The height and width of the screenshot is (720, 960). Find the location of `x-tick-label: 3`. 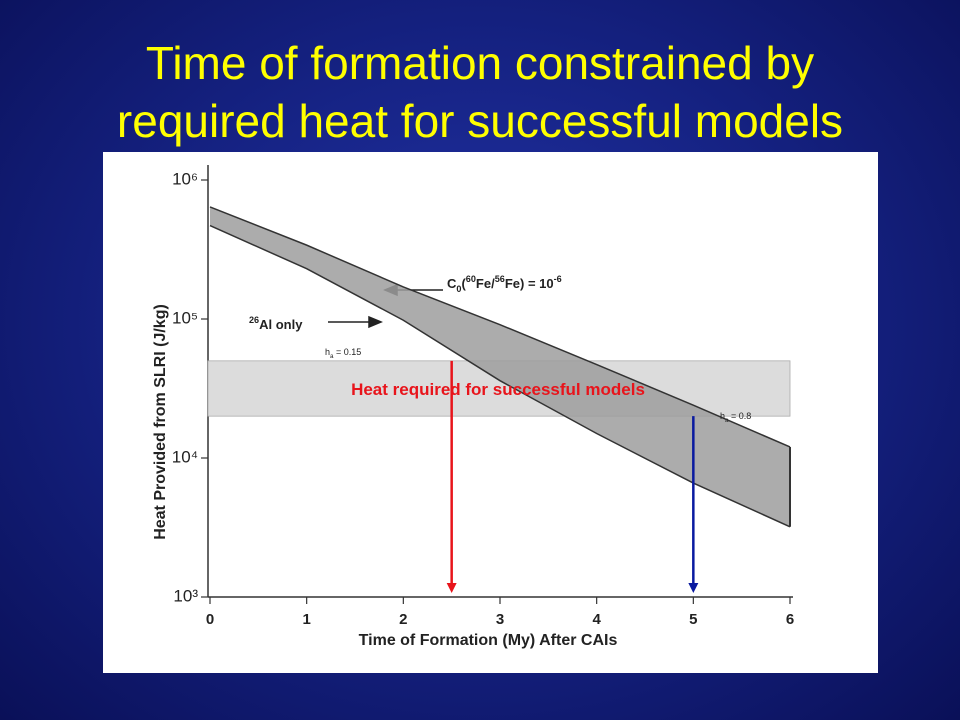

x-tick-label: 3 is located at coordinates (500, 619).